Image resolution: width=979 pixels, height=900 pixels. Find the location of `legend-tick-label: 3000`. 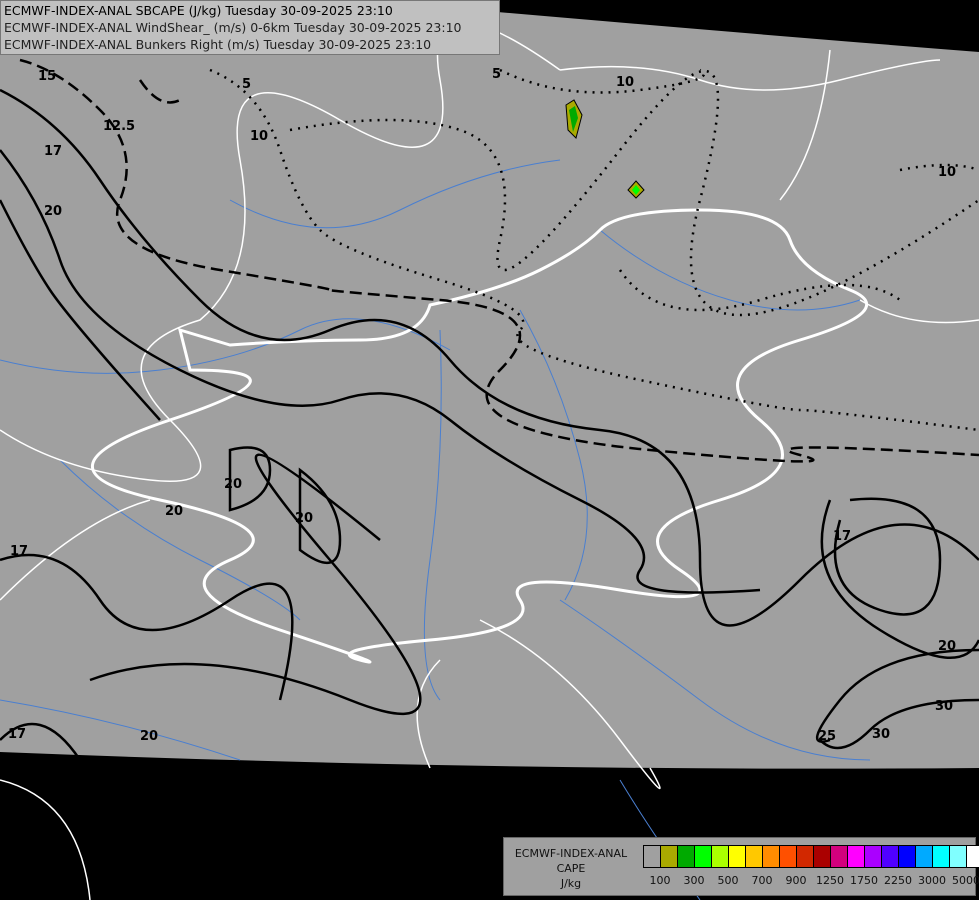

legend-tick-label: 3000 is located at coordinates (932, 880).